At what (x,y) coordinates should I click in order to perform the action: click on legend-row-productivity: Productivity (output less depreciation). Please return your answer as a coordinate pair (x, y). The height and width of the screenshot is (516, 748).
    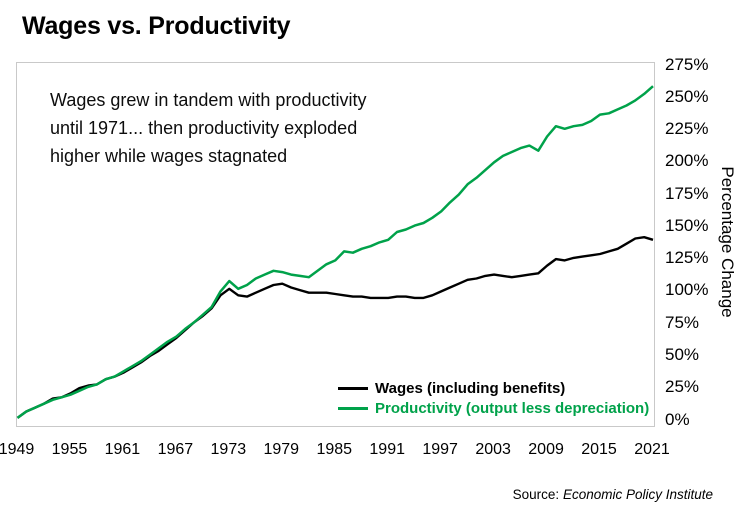
    Looking at the image, I should click on (493, 408).